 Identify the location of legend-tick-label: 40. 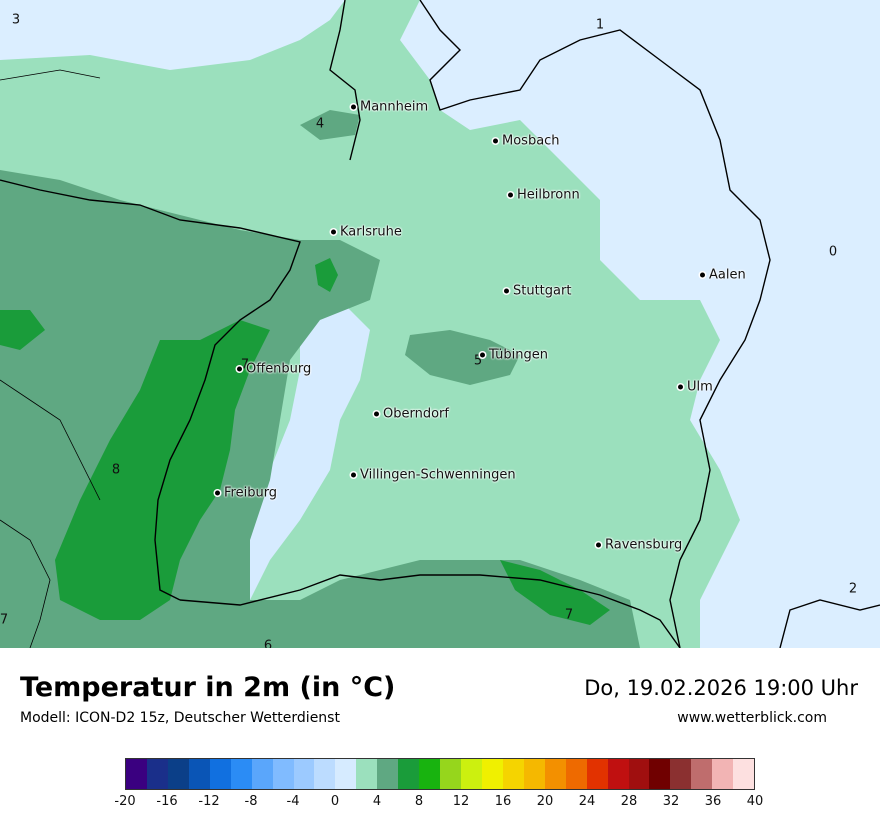
(755, 801).